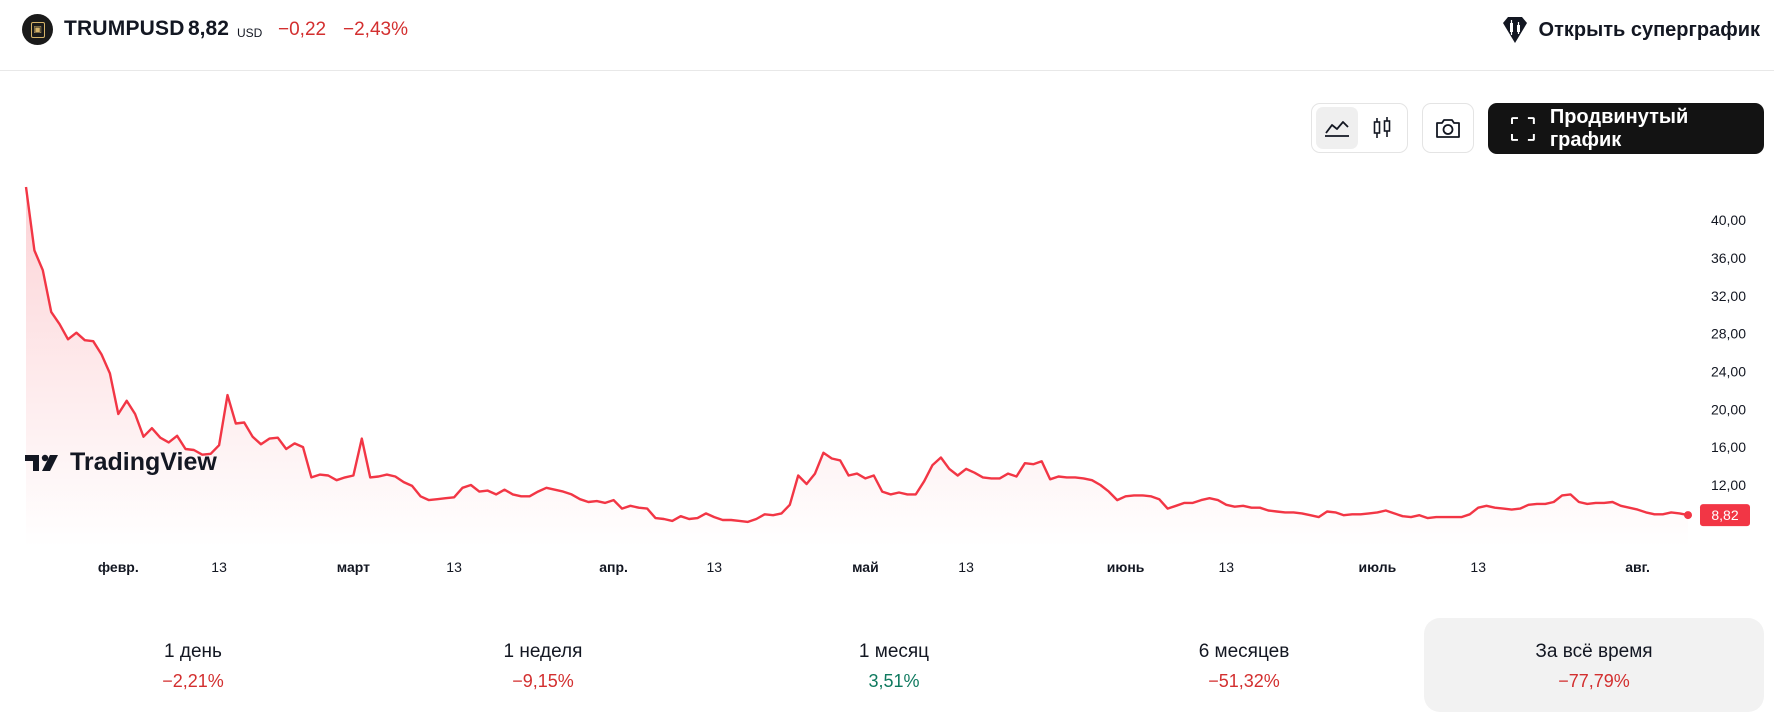  I want to click on period-label: 1 день, so click(193, 651).